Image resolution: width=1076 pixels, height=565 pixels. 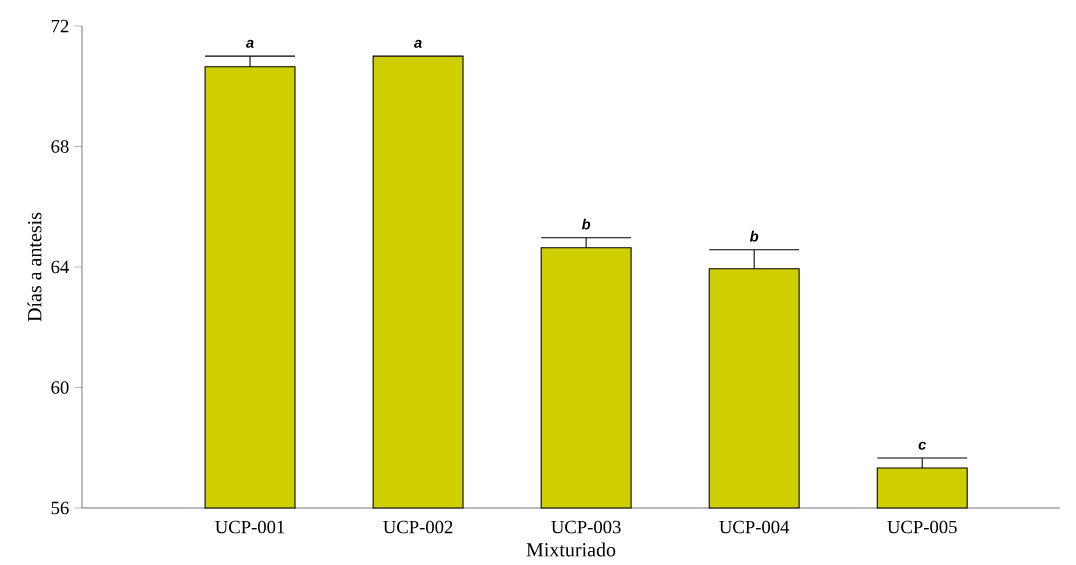 I want to click on x-axis-title: Mixturiado, so click(x=571, y=549).